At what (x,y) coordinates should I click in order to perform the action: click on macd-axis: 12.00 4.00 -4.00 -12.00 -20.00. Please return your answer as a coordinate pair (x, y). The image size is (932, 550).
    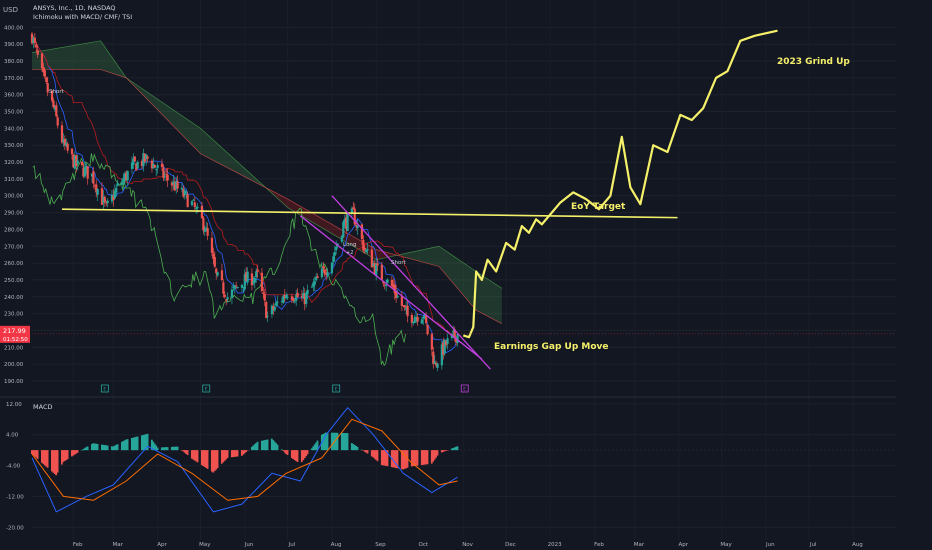
    Looking at the image, I should click on (15, 466).